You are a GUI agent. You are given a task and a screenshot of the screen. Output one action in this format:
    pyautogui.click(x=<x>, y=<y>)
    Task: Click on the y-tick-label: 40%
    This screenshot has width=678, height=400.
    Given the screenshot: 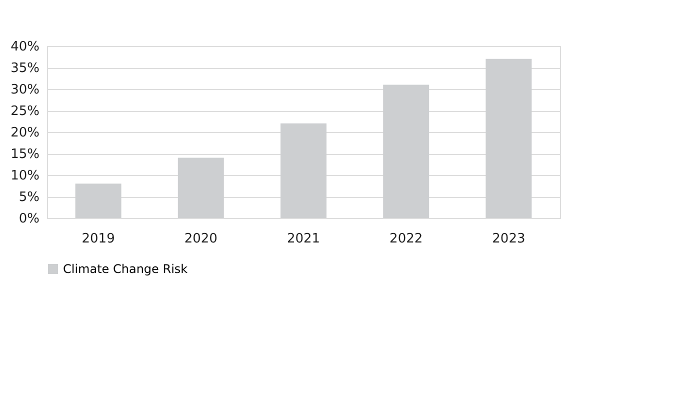 What is the action you would take?
    pyautogui.click(x=25, y=47)
    